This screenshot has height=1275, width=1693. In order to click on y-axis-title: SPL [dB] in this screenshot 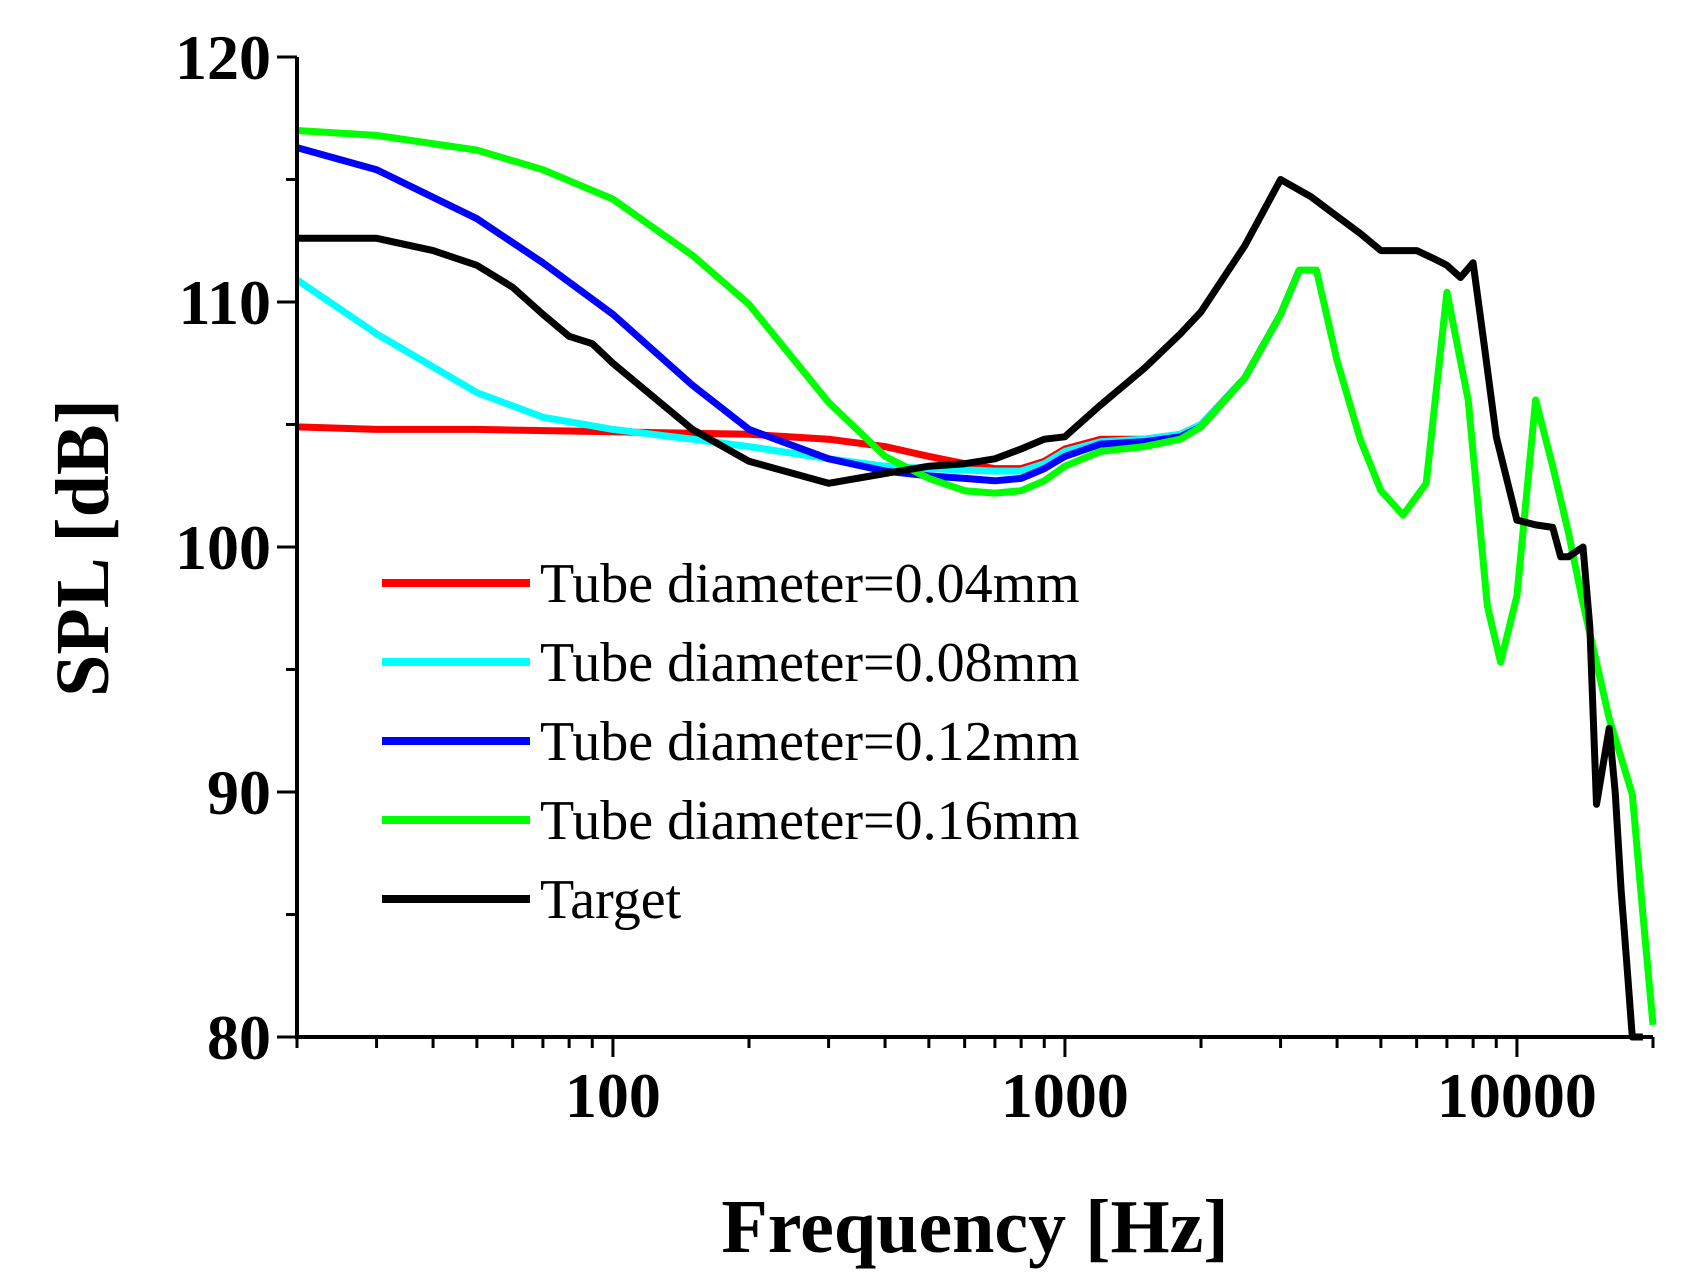, I will do `click(83, 548)`.